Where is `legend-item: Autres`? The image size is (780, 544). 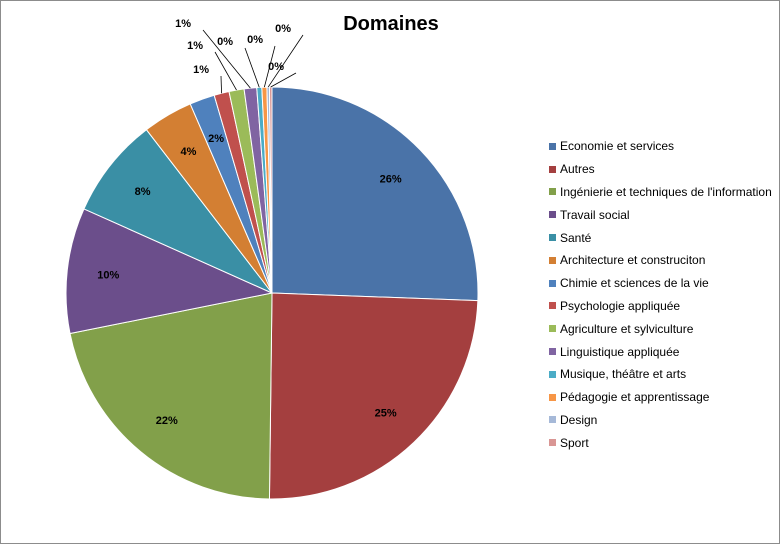
legend-item: Autres is located at coordinates (660, 169).